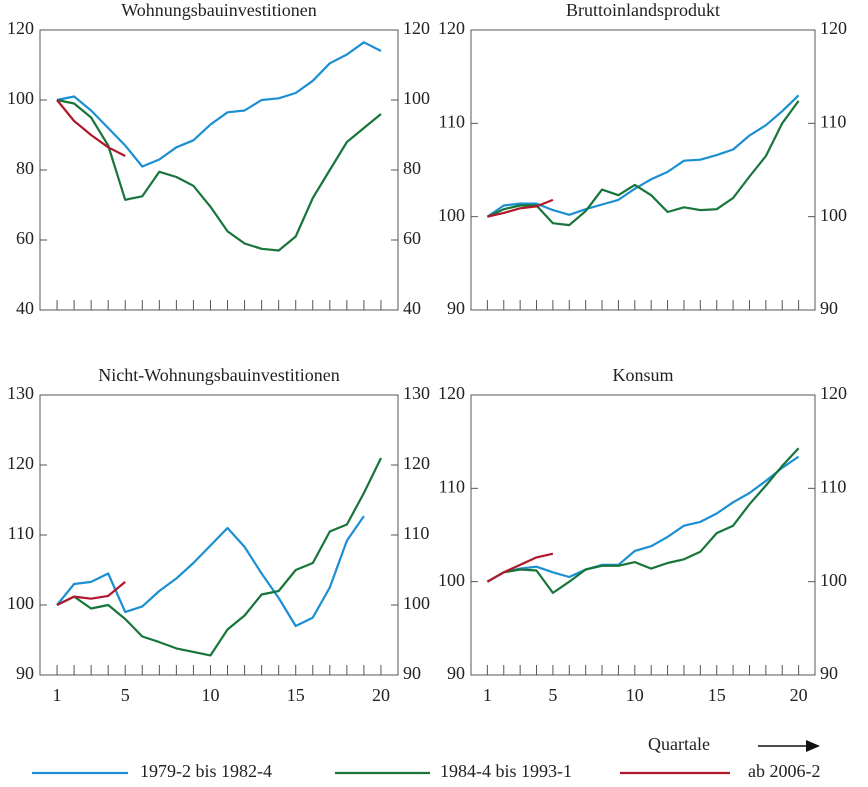  Describe the element at coordinates (416, 393) in the screenshot. I see `y2-tick-label: 130` at that location.